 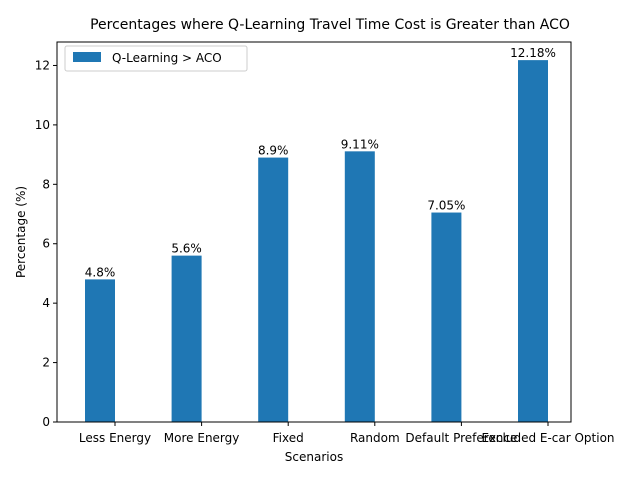 What do you see at coordinates (314, 457) in the screenshot?
I see `x-axis-label: Scenarios` at bounding box center [314, 457].